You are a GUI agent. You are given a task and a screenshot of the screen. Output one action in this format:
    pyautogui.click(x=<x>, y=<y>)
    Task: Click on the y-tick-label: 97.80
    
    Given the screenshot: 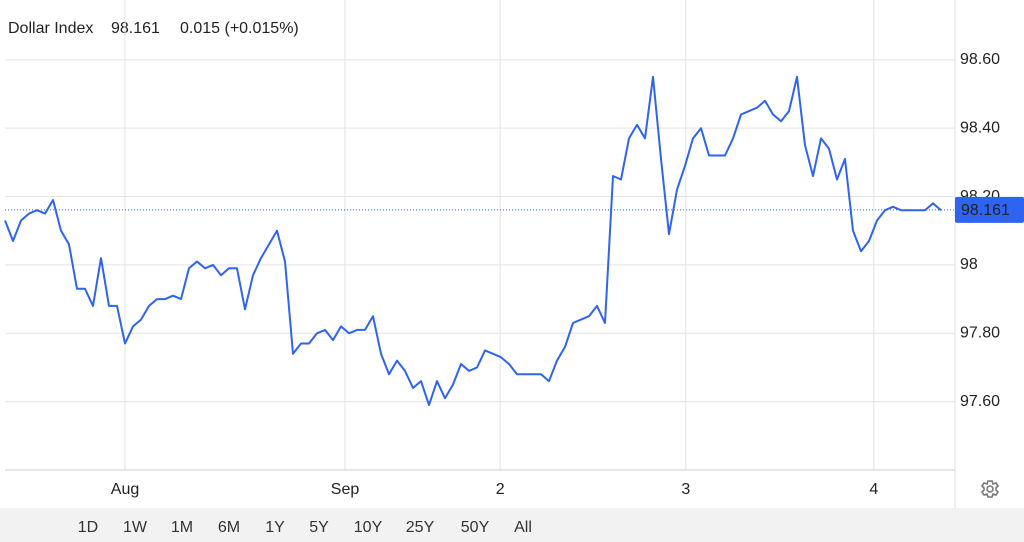 What is the action you would take?
    pyautogui.click(x=980, y=332)
    